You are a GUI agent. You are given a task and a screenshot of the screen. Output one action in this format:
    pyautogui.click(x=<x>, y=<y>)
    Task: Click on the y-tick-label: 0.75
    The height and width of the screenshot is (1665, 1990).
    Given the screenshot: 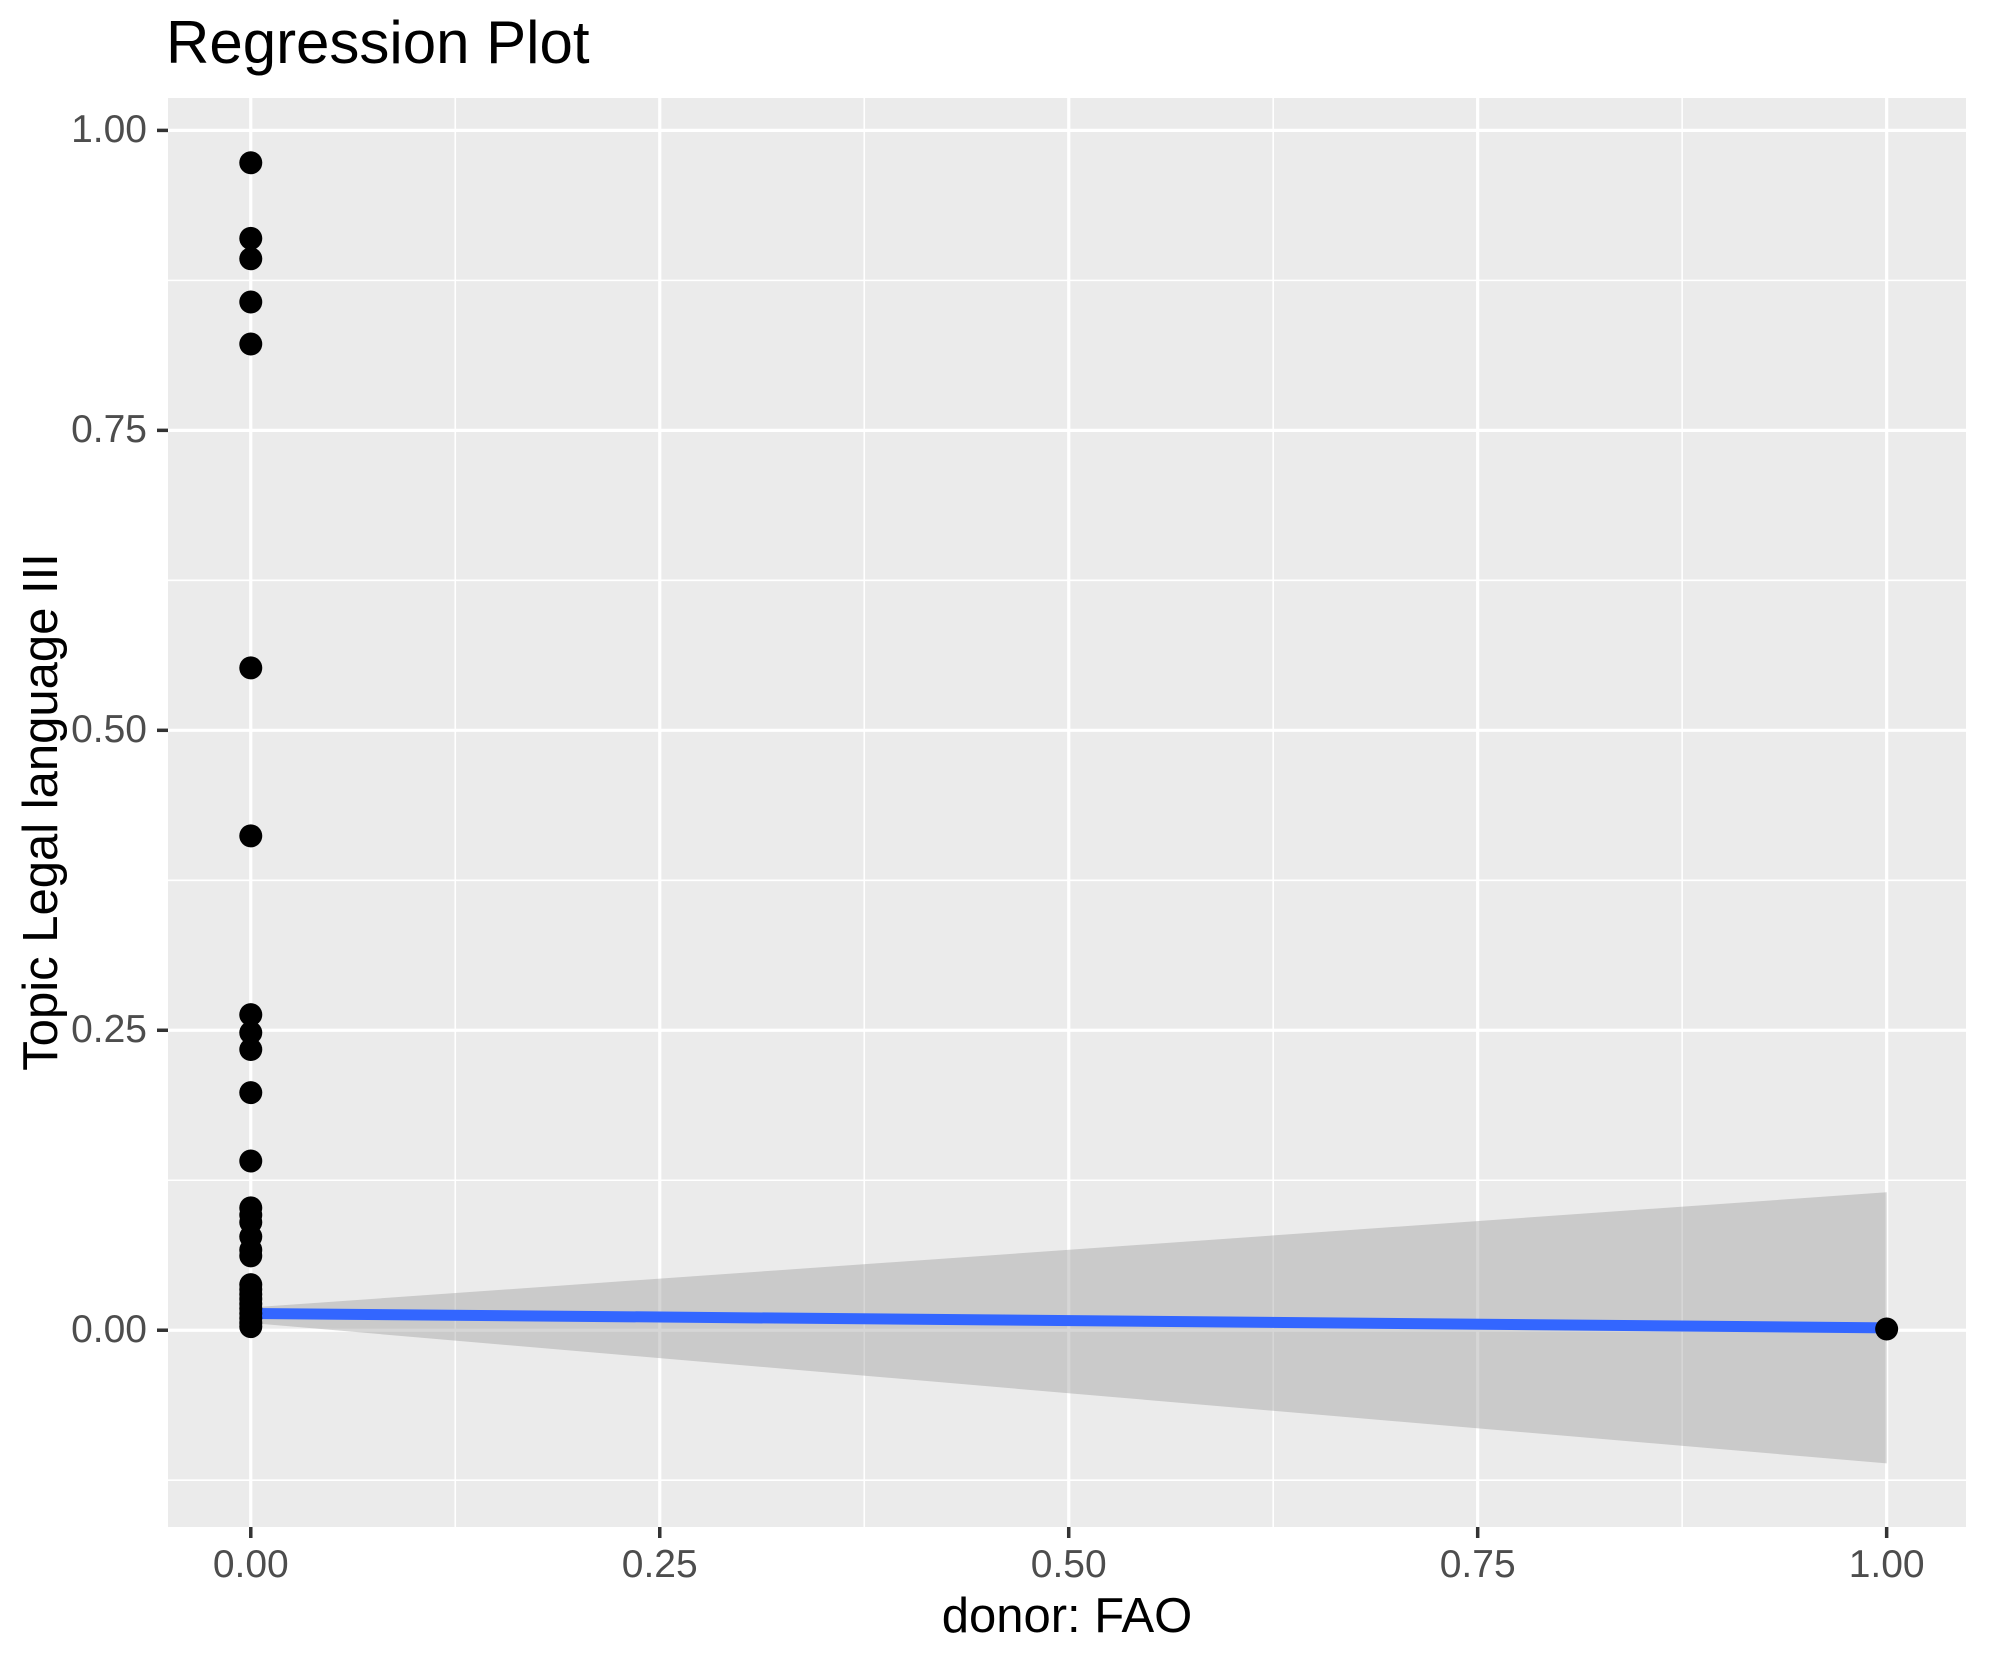 What is the action you would take?
    pyautogui.click(x=109, y=430)
    